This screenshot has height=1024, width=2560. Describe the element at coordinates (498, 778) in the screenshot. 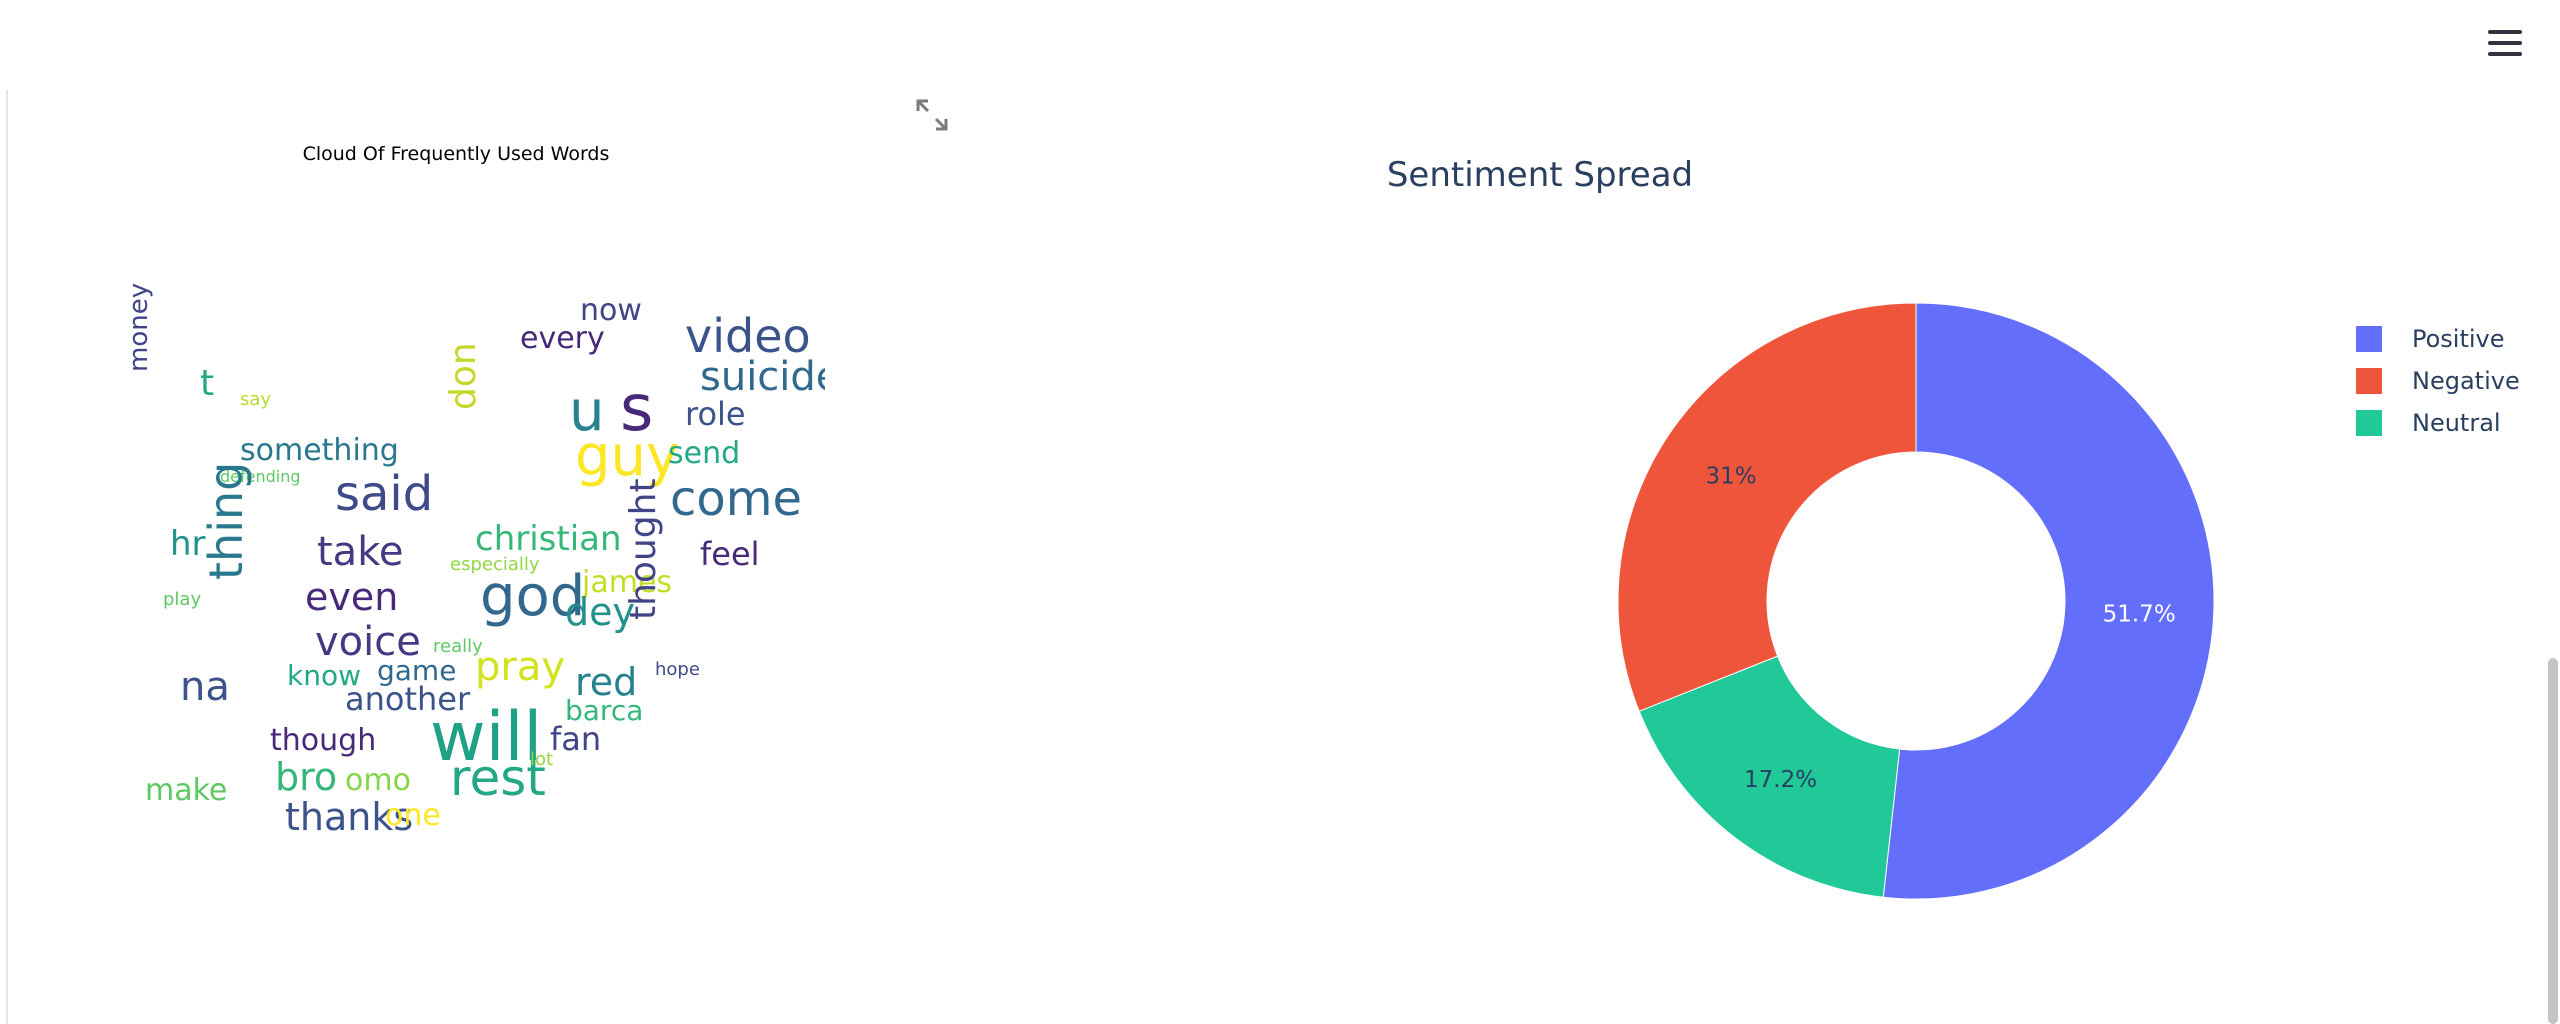

I see `wordcloud-word: rest` at that location.